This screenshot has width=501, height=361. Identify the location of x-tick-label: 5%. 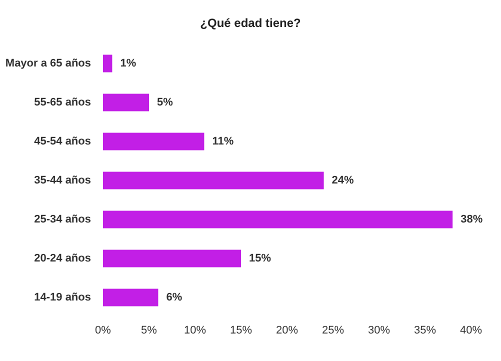
(149, 330).